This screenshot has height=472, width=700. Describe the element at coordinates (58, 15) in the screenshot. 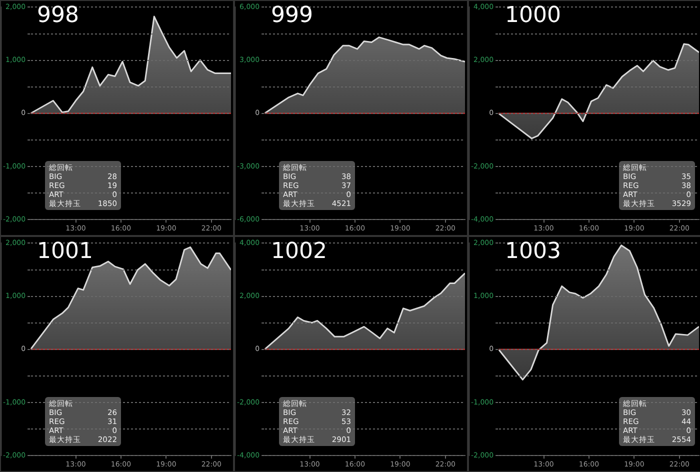

I see `chart-title: 998` at that location.